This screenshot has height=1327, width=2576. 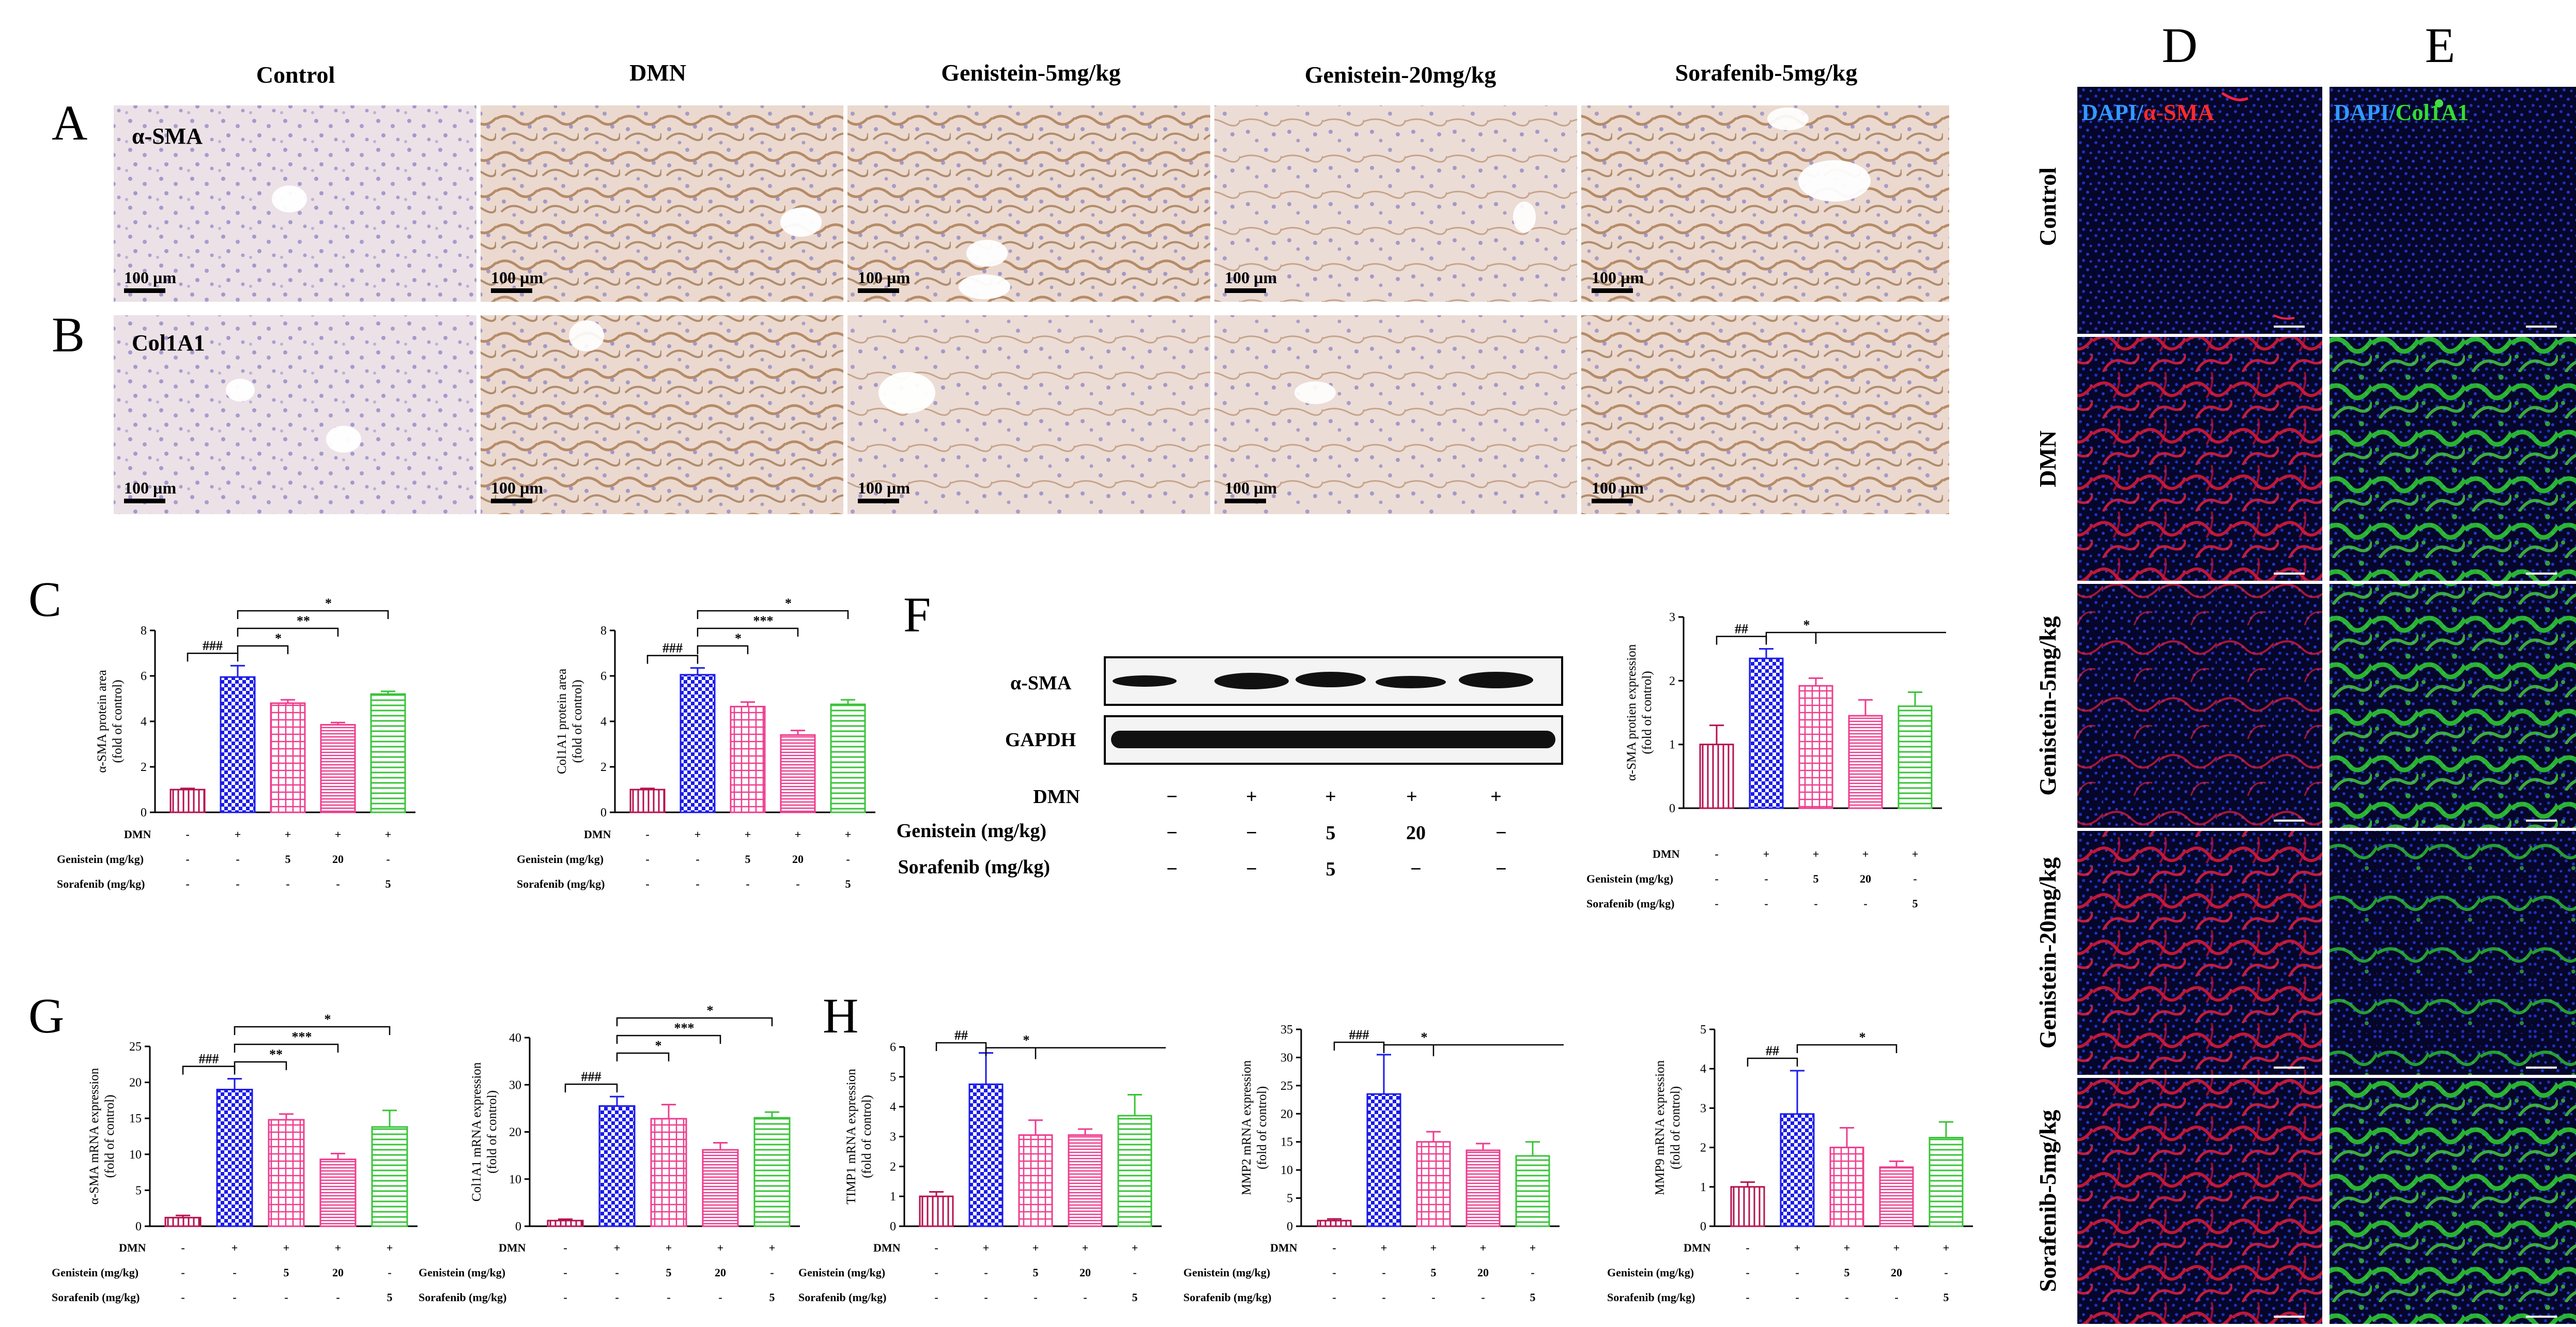 What do you see at coordinates (1416, 833) in the screenshot?
I see `svg-text: 20` at bounding box center [1416, 833].